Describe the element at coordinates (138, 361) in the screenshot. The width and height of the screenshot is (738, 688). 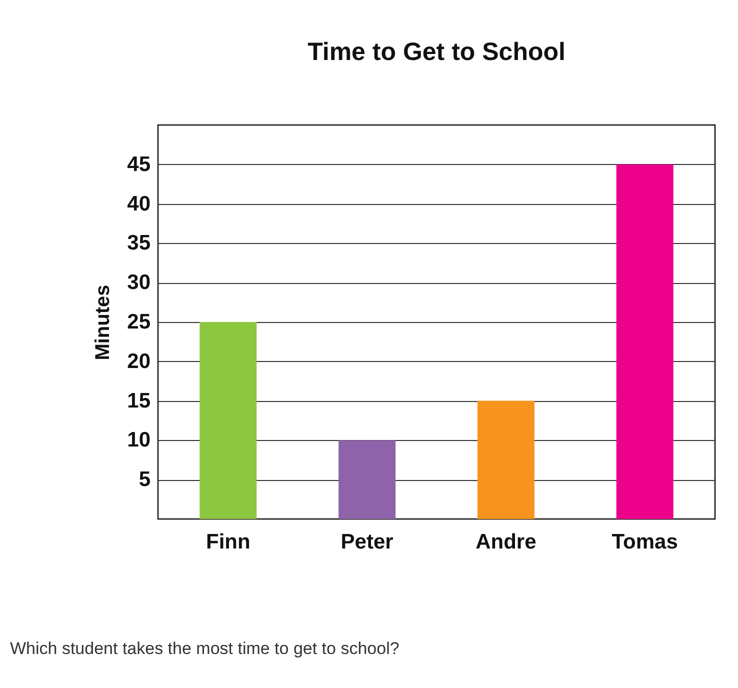
I see `y-tick-label: 20` at that location.